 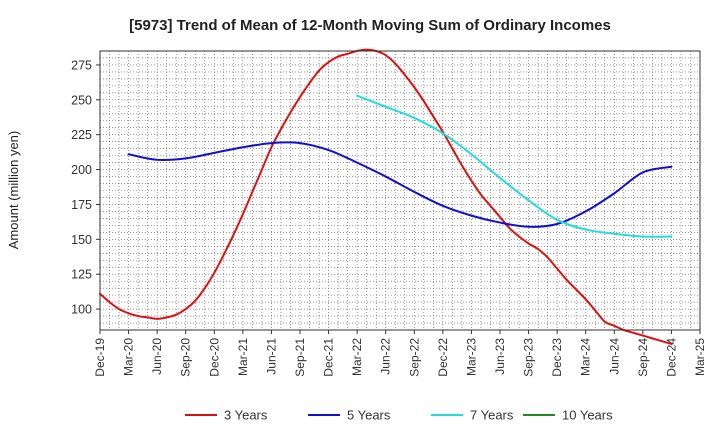 I want to click on y-tick-label: 175, so click(x=81, y=205).